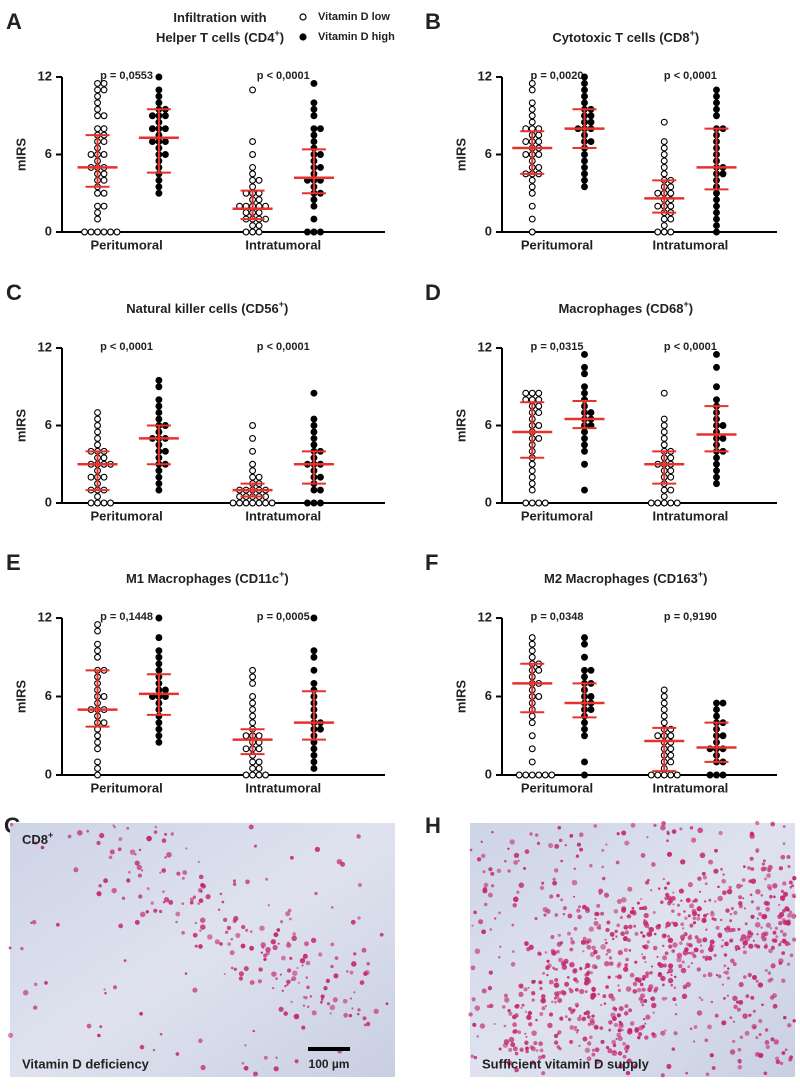  I want to click on chart-title: Cytotoxic T cells (CD8+), so click(625, 36).